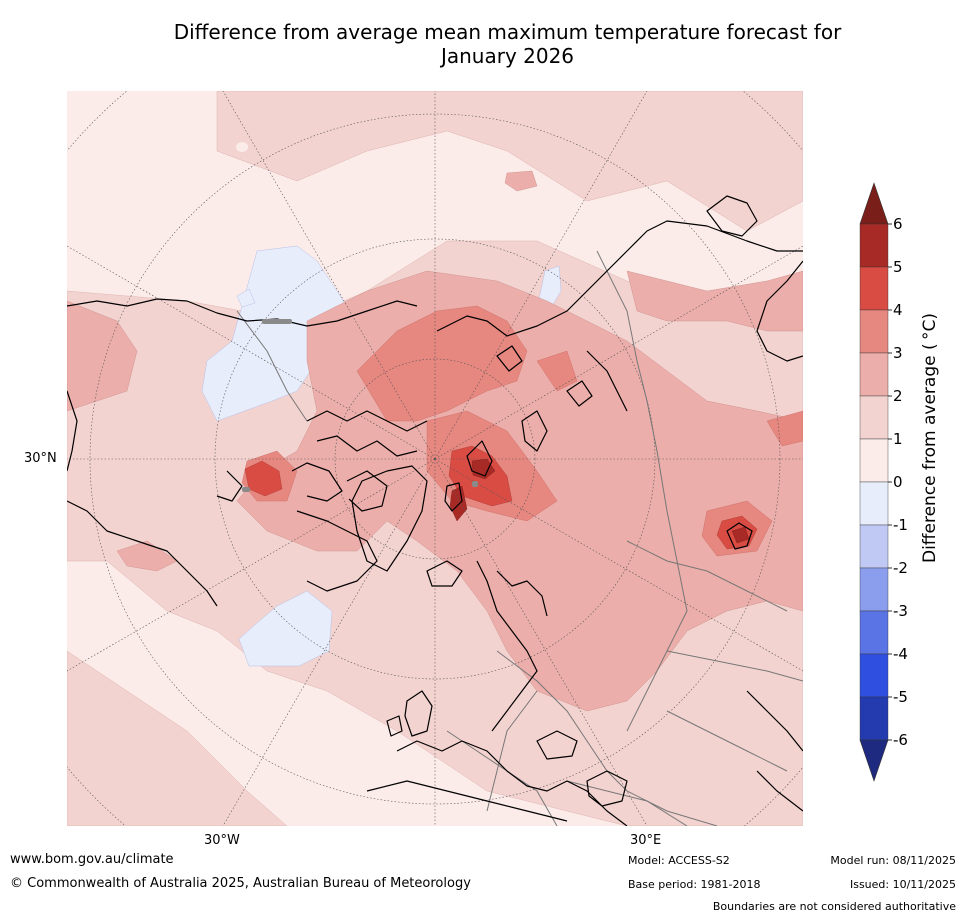  What do you see at coordinates (874, 632) in the screenshot?
I see `colorbar-band-m4_m3` at bounding box center [874, 632].